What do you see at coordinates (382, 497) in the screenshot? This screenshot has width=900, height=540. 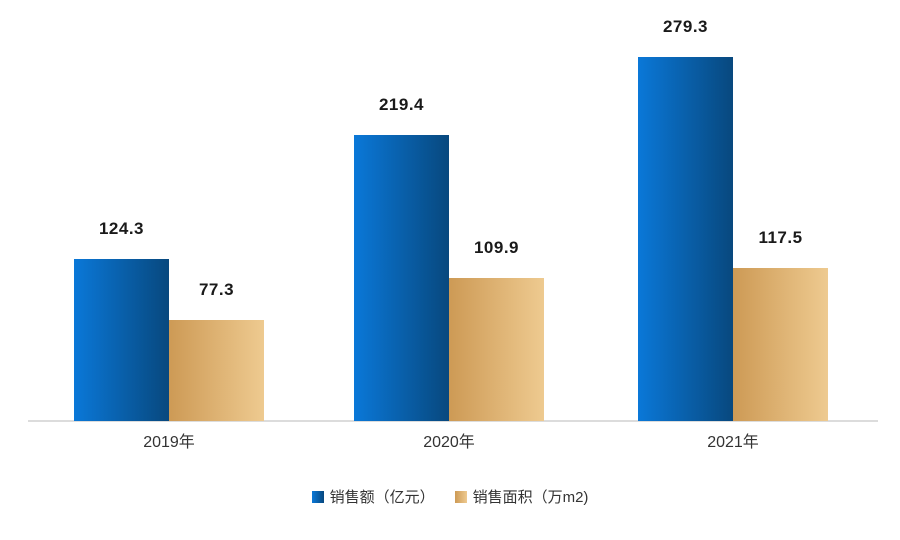 I see `legend-label-sales-amount: 销售额（亿元）` at bounding box center [382, 497].